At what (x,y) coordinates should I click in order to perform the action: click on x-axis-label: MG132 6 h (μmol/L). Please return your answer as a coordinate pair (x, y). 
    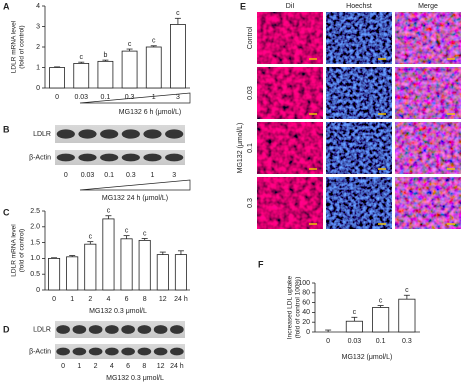
    Looking at the image, I should click on (150, 112).